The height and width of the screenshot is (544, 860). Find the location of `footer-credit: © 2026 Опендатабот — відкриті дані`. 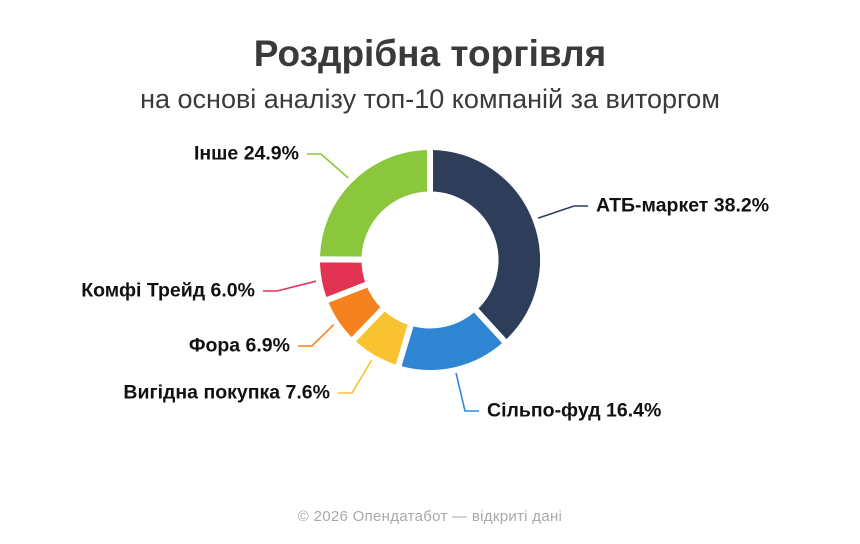

footer-credit: © 2026 Опендатабот — відкриті дані is located at coordinates (430, 516).